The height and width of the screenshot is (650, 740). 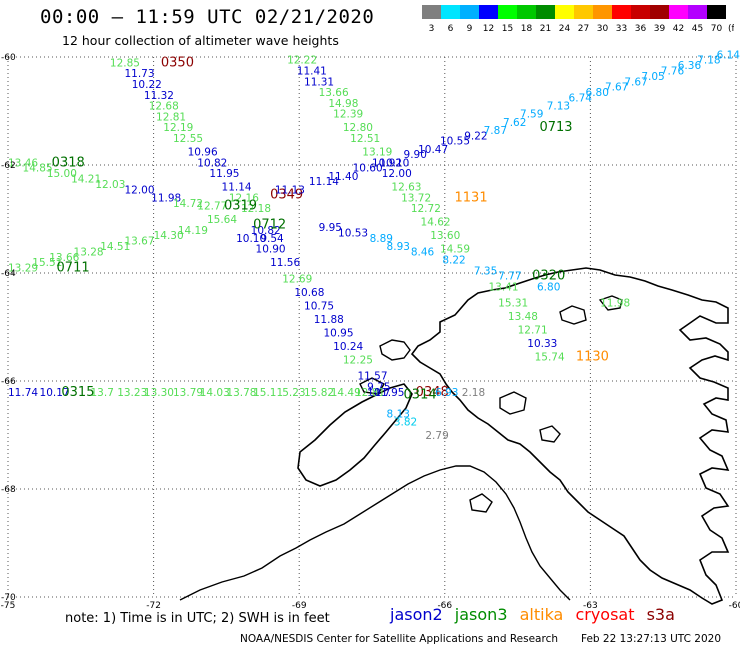 I want to click on scale-unit: (ft), so click(x=731, y=29).